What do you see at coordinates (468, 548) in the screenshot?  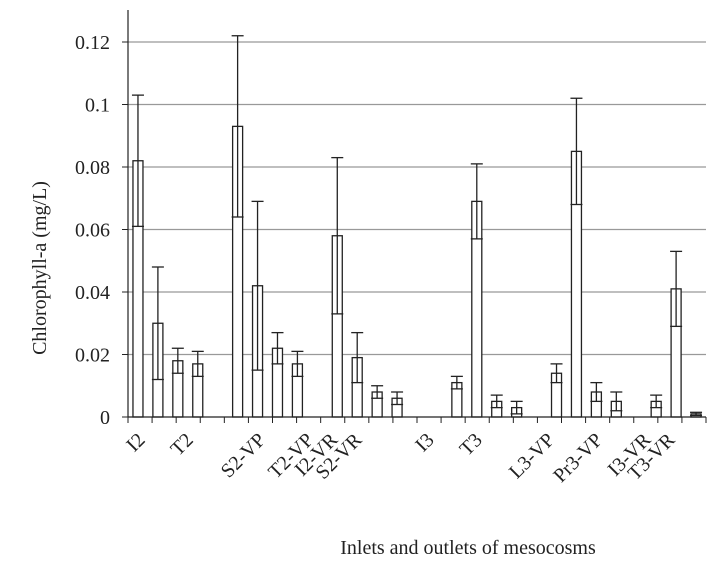 I see `x-axis-label: Inlets and outlets of mesocosms` at bounding box center [468, 548].